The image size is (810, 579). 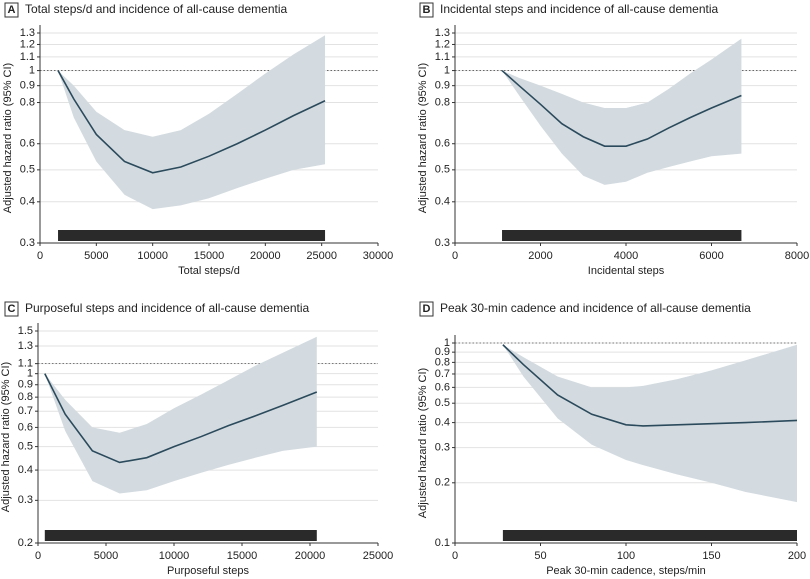 I want to click on x-tick-label: 2000, so click(x=540, y=256).